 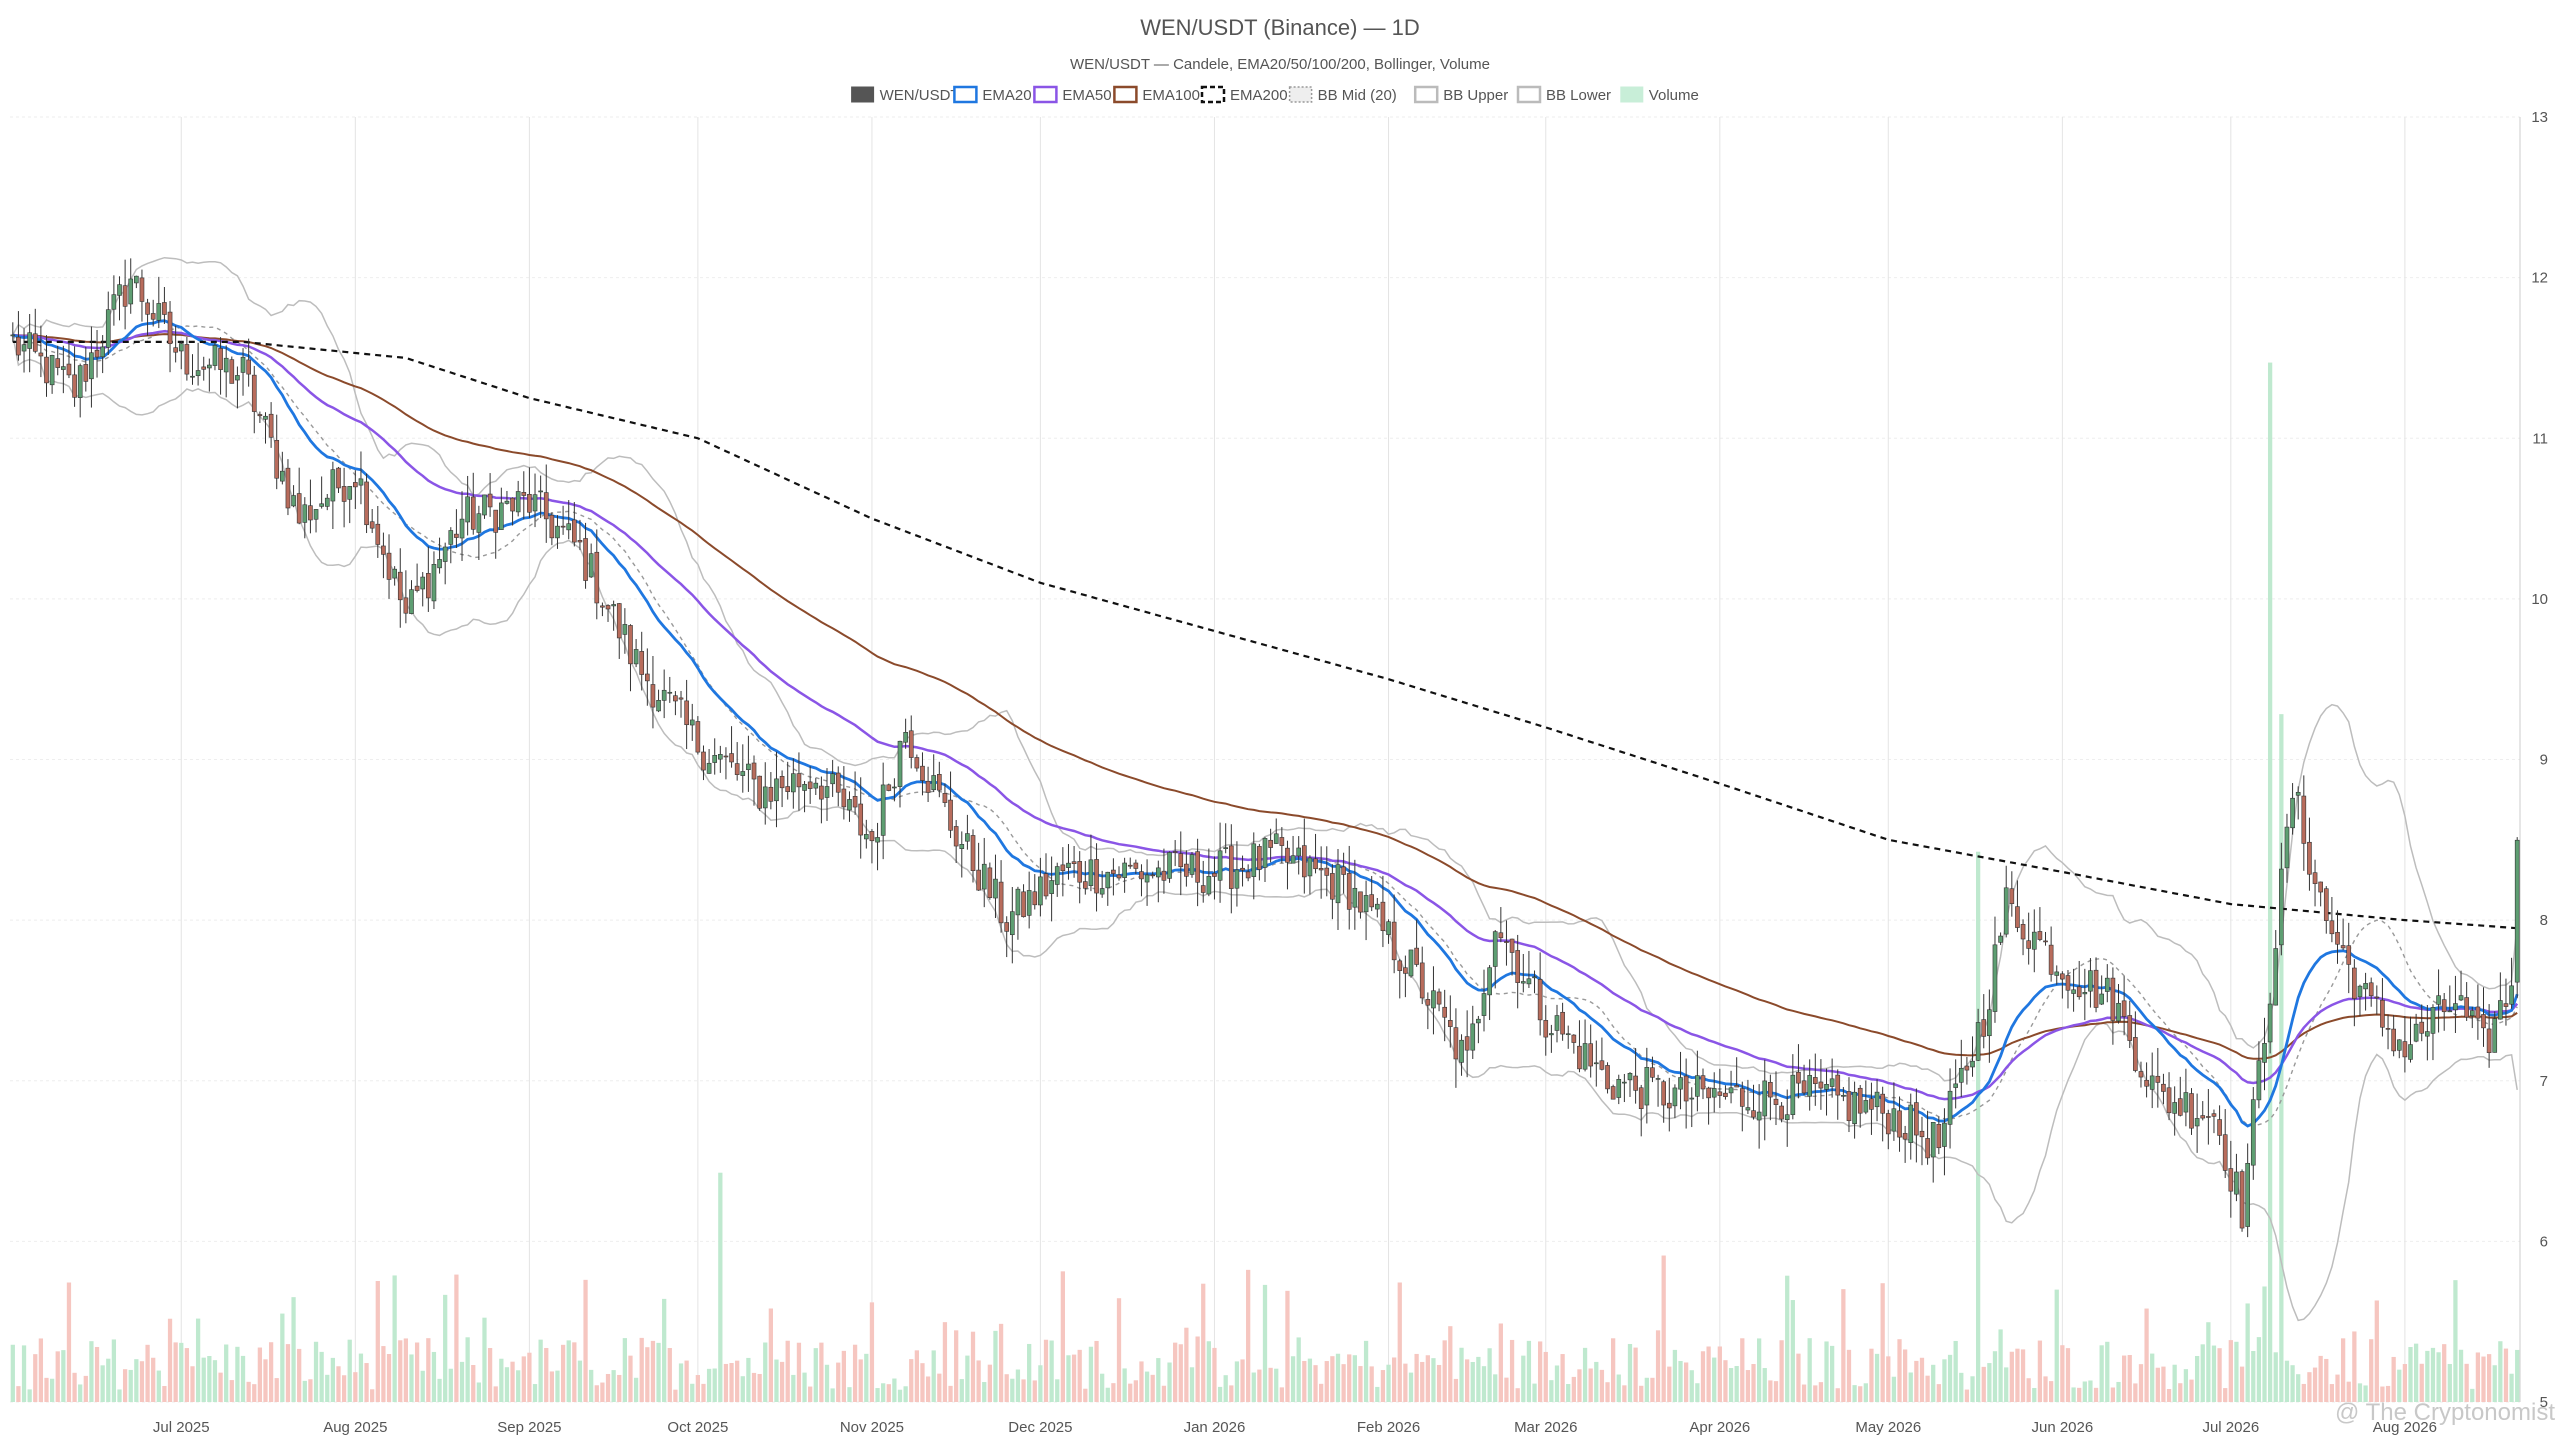 What do you see at coordinates (2544, 760) in the screenshot?
I see `y-tick-label: 9` at bounding box center [2544, 760].